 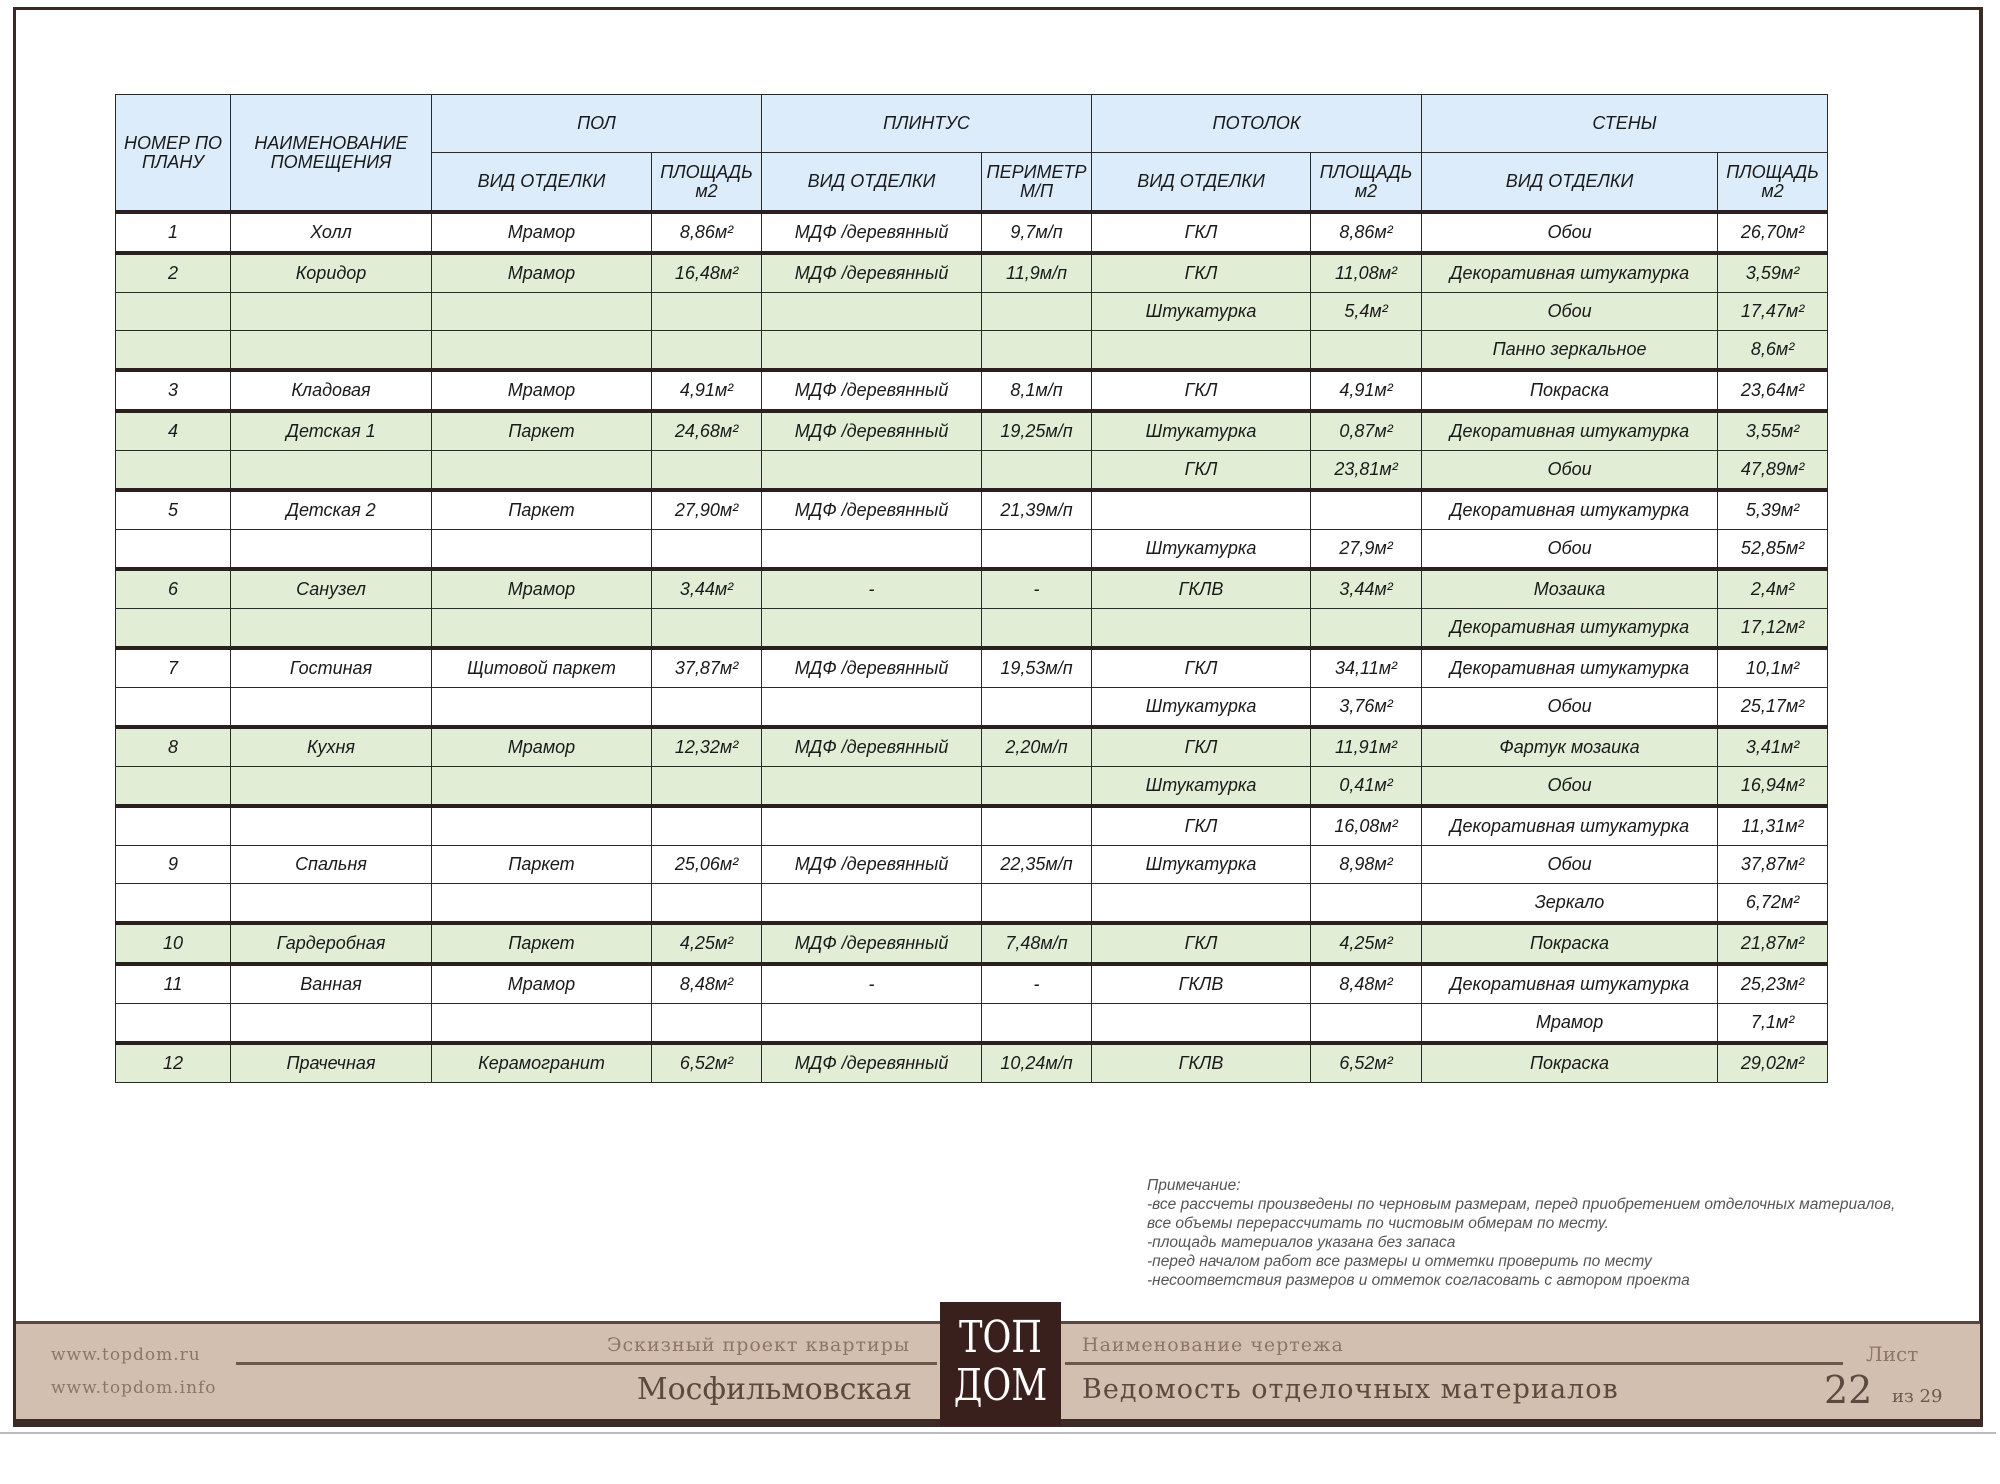 What do you see at coordinates (927, 123) in the screenshot?
I see `header-plinth: ПЛИНТУС` at bounding box center [927, 123].